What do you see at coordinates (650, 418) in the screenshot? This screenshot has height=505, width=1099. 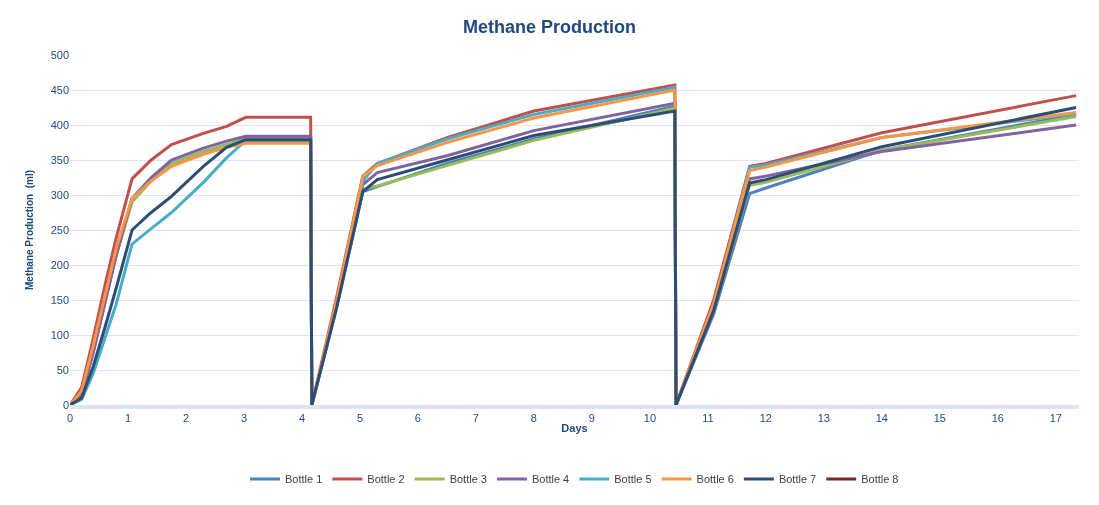 I see `x-tick-label: 10` at bounding box center [650, 418].